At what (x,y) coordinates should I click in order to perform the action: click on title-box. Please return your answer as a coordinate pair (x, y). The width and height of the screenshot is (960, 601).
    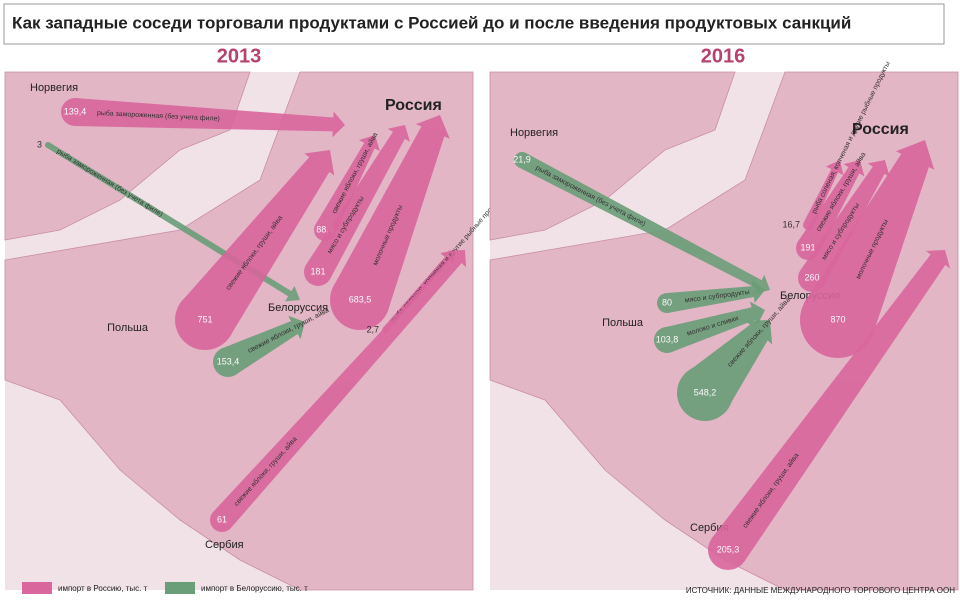
    Looking at the image, I should click on (474, 24).